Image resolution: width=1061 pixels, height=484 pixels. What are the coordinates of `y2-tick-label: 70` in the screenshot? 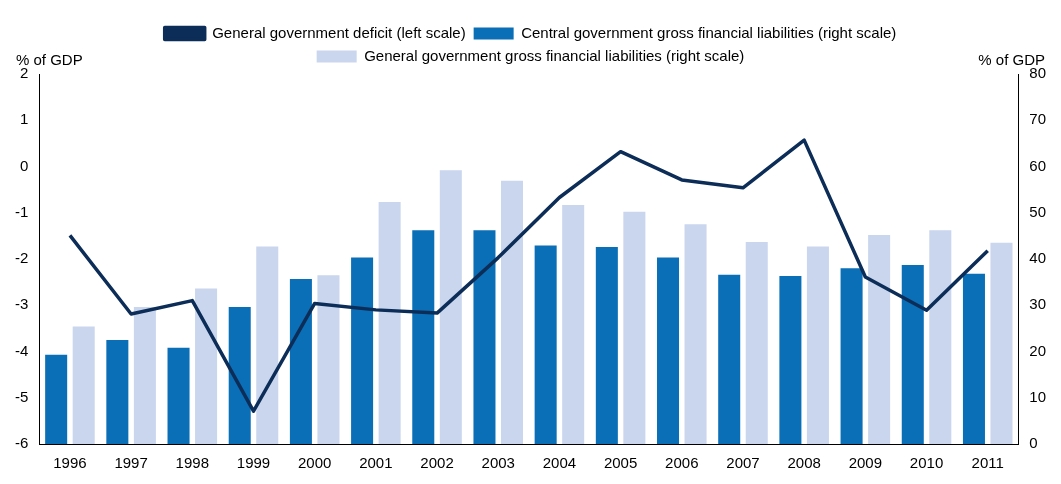 It's located at (1037, 119).